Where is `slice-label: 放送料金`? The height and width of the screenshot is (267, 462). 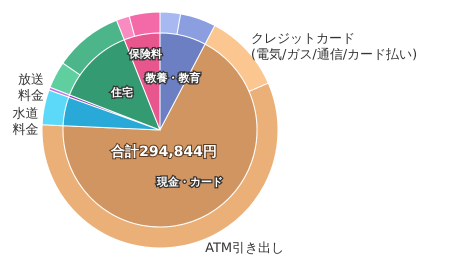 slice-label: 放送料金 is located at coordinates (31, 88).